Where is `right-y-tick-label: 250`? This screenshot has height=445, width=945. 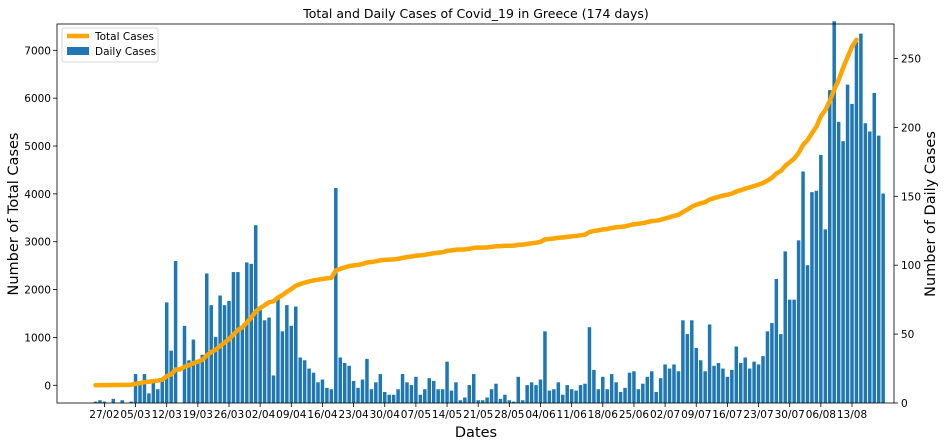 right-y-tick-label: 250 is located at coordinates (911, 59).